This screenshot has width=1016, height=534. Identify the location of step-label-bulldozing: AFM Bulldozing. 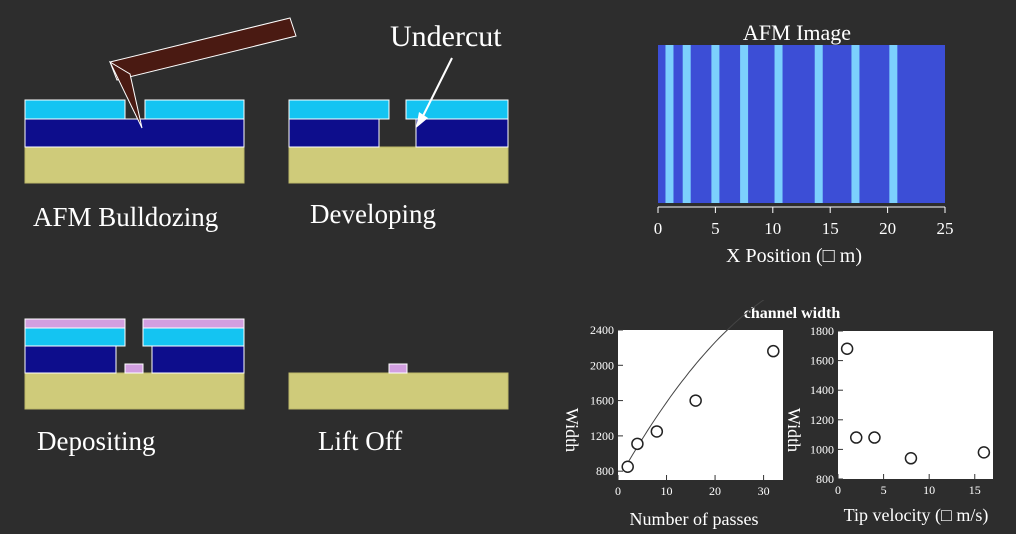
(126, 217).